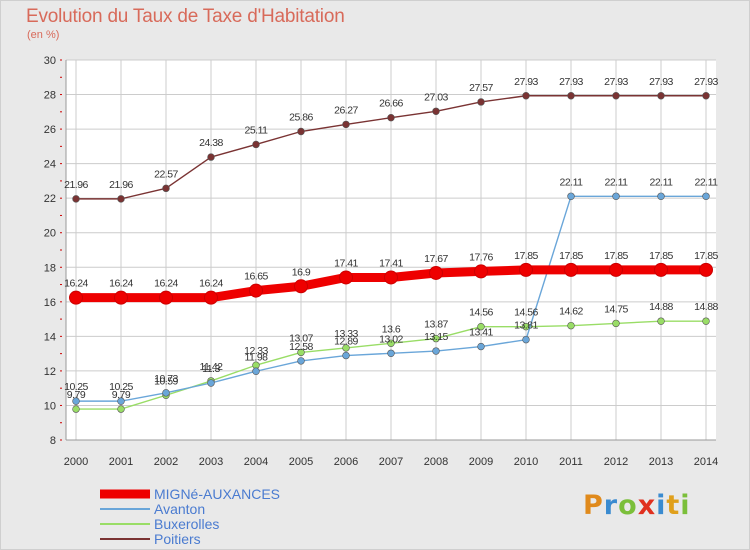  What do you see at coordinates (166, 381) in the screenshot?
I see `data-label: 10.59` at bounding box center [166, 381].